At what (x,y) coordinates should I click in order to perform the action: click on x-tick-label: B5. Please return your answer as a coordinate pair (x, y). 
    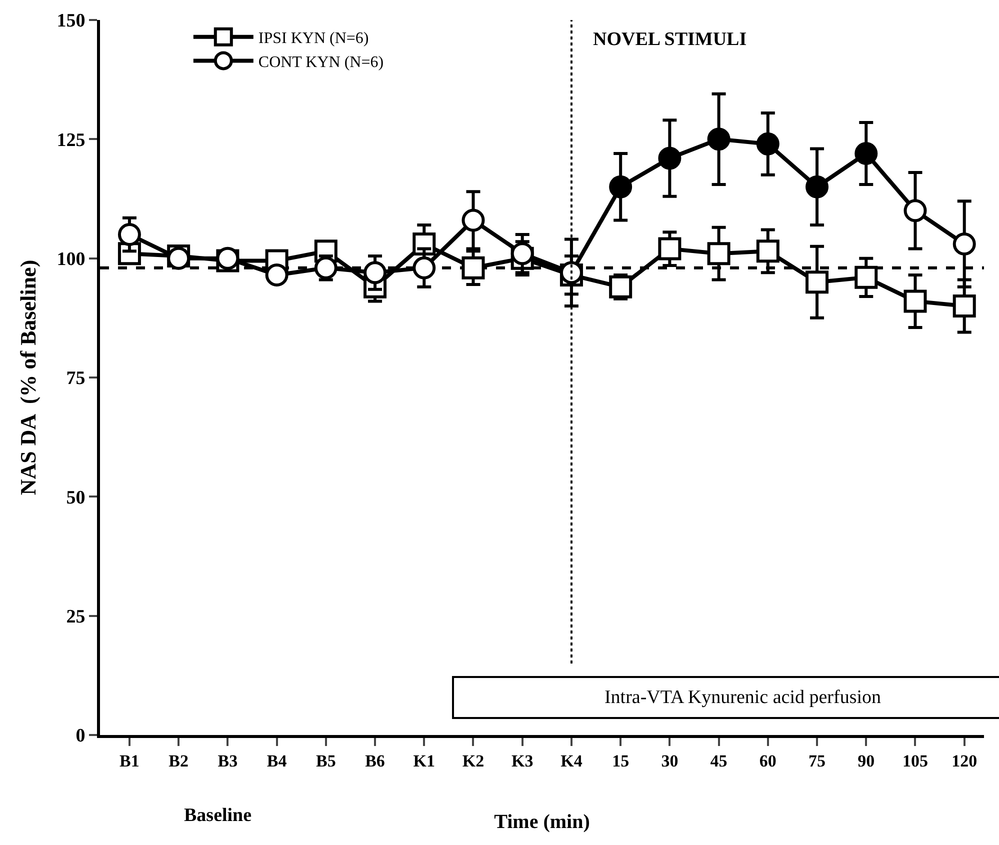
    Looking at the image, I should click on (326, 760).